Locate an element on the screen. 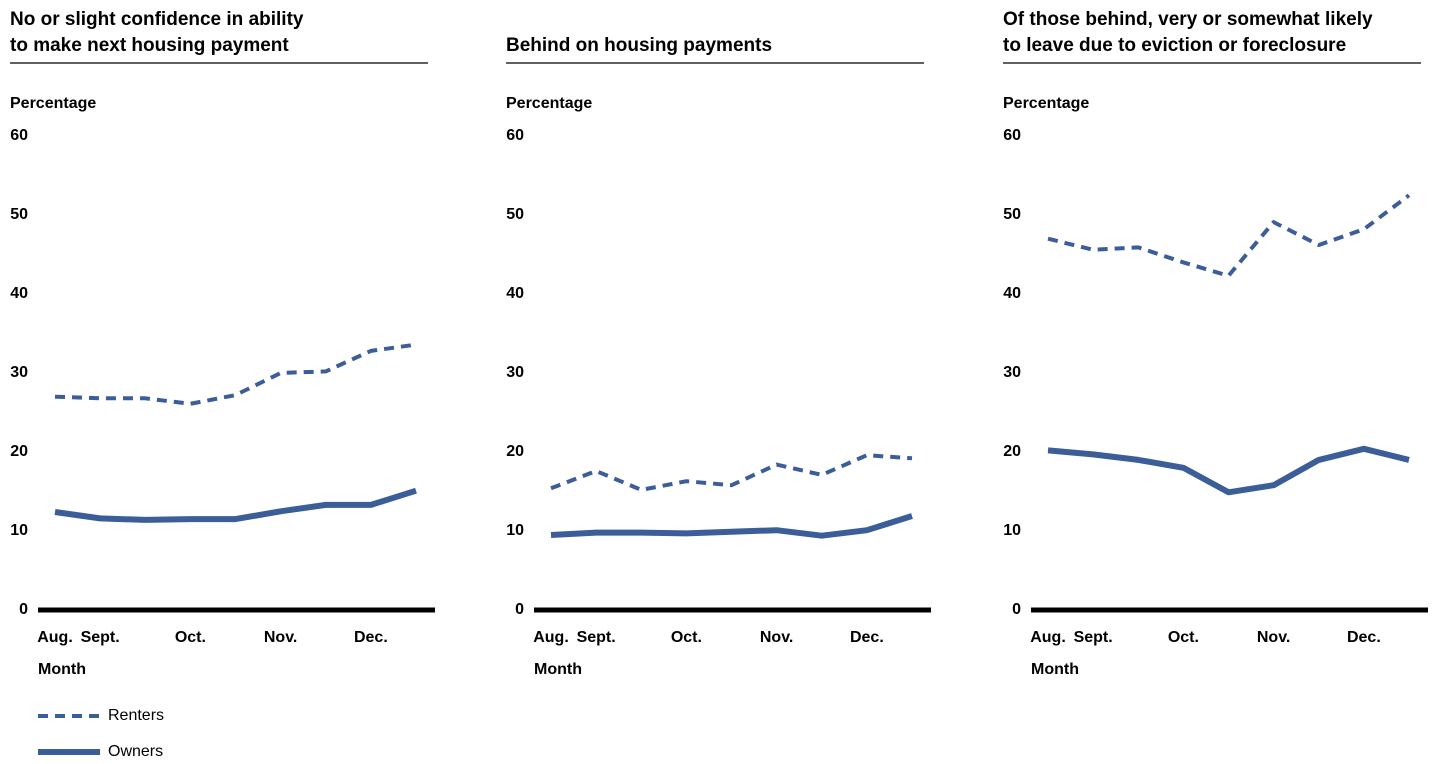 The width and height of the screenshot is (1449, 764). chart-title: No or slight confidence in ability is located at coordinates (157, 19).